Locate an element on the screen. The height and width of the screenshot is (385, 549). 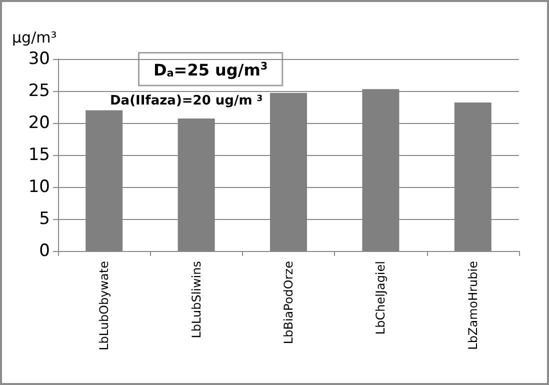
y-tick-label: 5 is located at coordinates (44, 219).